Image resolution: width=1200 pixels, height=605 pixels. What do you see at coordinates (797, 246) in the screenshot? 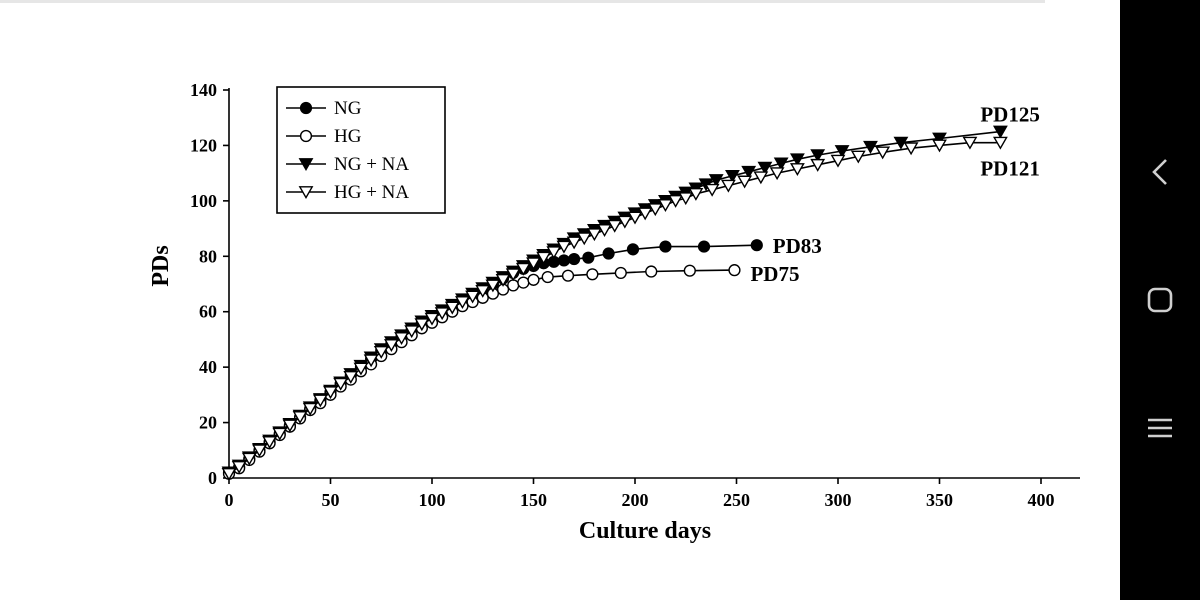
I see `annotation-label: PD83` at bounding box center [797, 246].